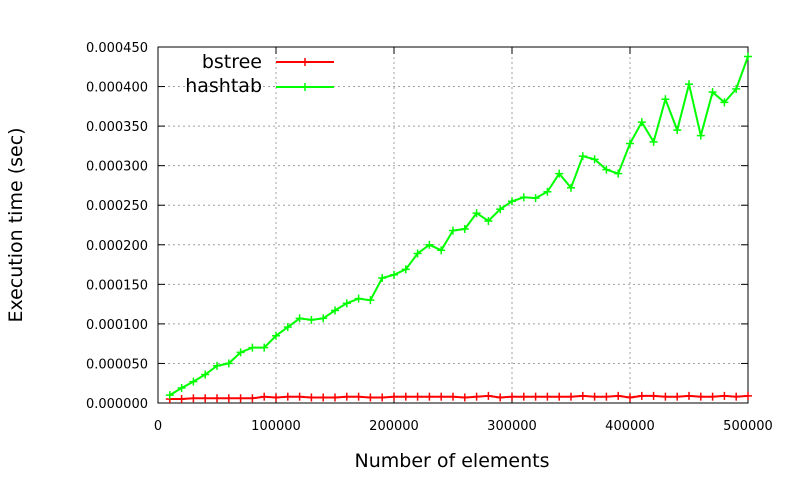 This screenshot has width=800, height=480. Describe the element at coordinates (117, 167) in the screenshot. I see `y-tick-label: 0.000300` at that location.